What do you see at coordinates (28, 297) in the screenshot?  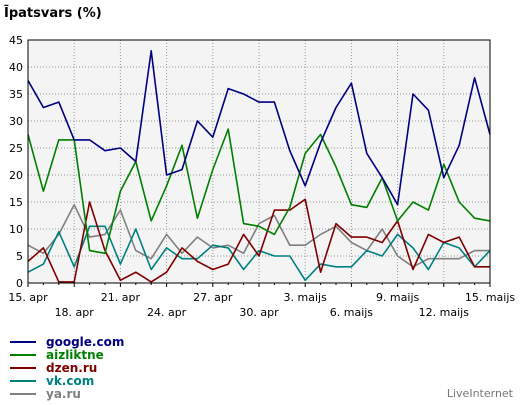 I see `x-tick-label: 15. apr` at bounding box center [28, 297].